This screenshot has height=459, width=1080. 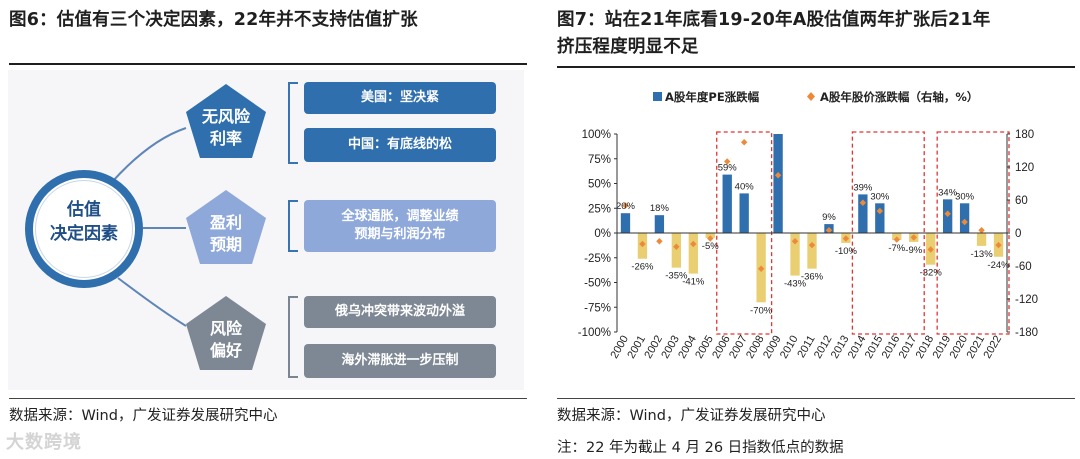 I want to click on price-marker-2017, so click(x=913, y=237).